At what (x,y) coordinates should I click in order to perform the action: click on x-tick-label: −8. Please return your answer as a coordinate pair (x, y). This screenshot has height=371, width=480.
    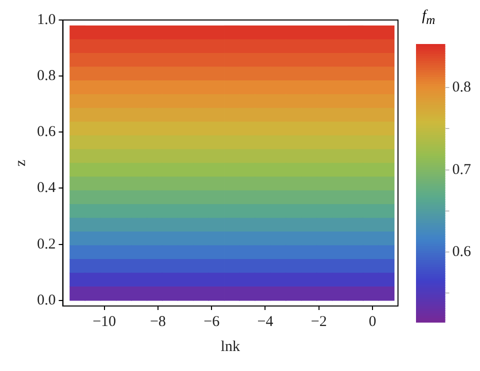
    Looking at the image, I should click on (158, 322).